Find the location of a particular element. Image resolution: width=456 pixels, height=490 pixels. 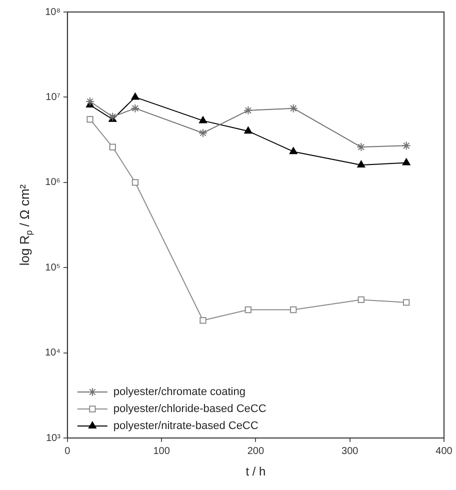

legend-label: polyester/nitrate-based CeCC is located at coordinates (185, 426).